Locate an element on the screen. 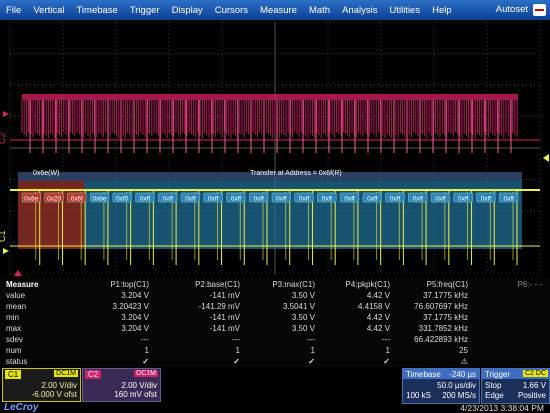 The image size is (550, 413). decode-byte: 0x6f is located at coordinates (77, 199).